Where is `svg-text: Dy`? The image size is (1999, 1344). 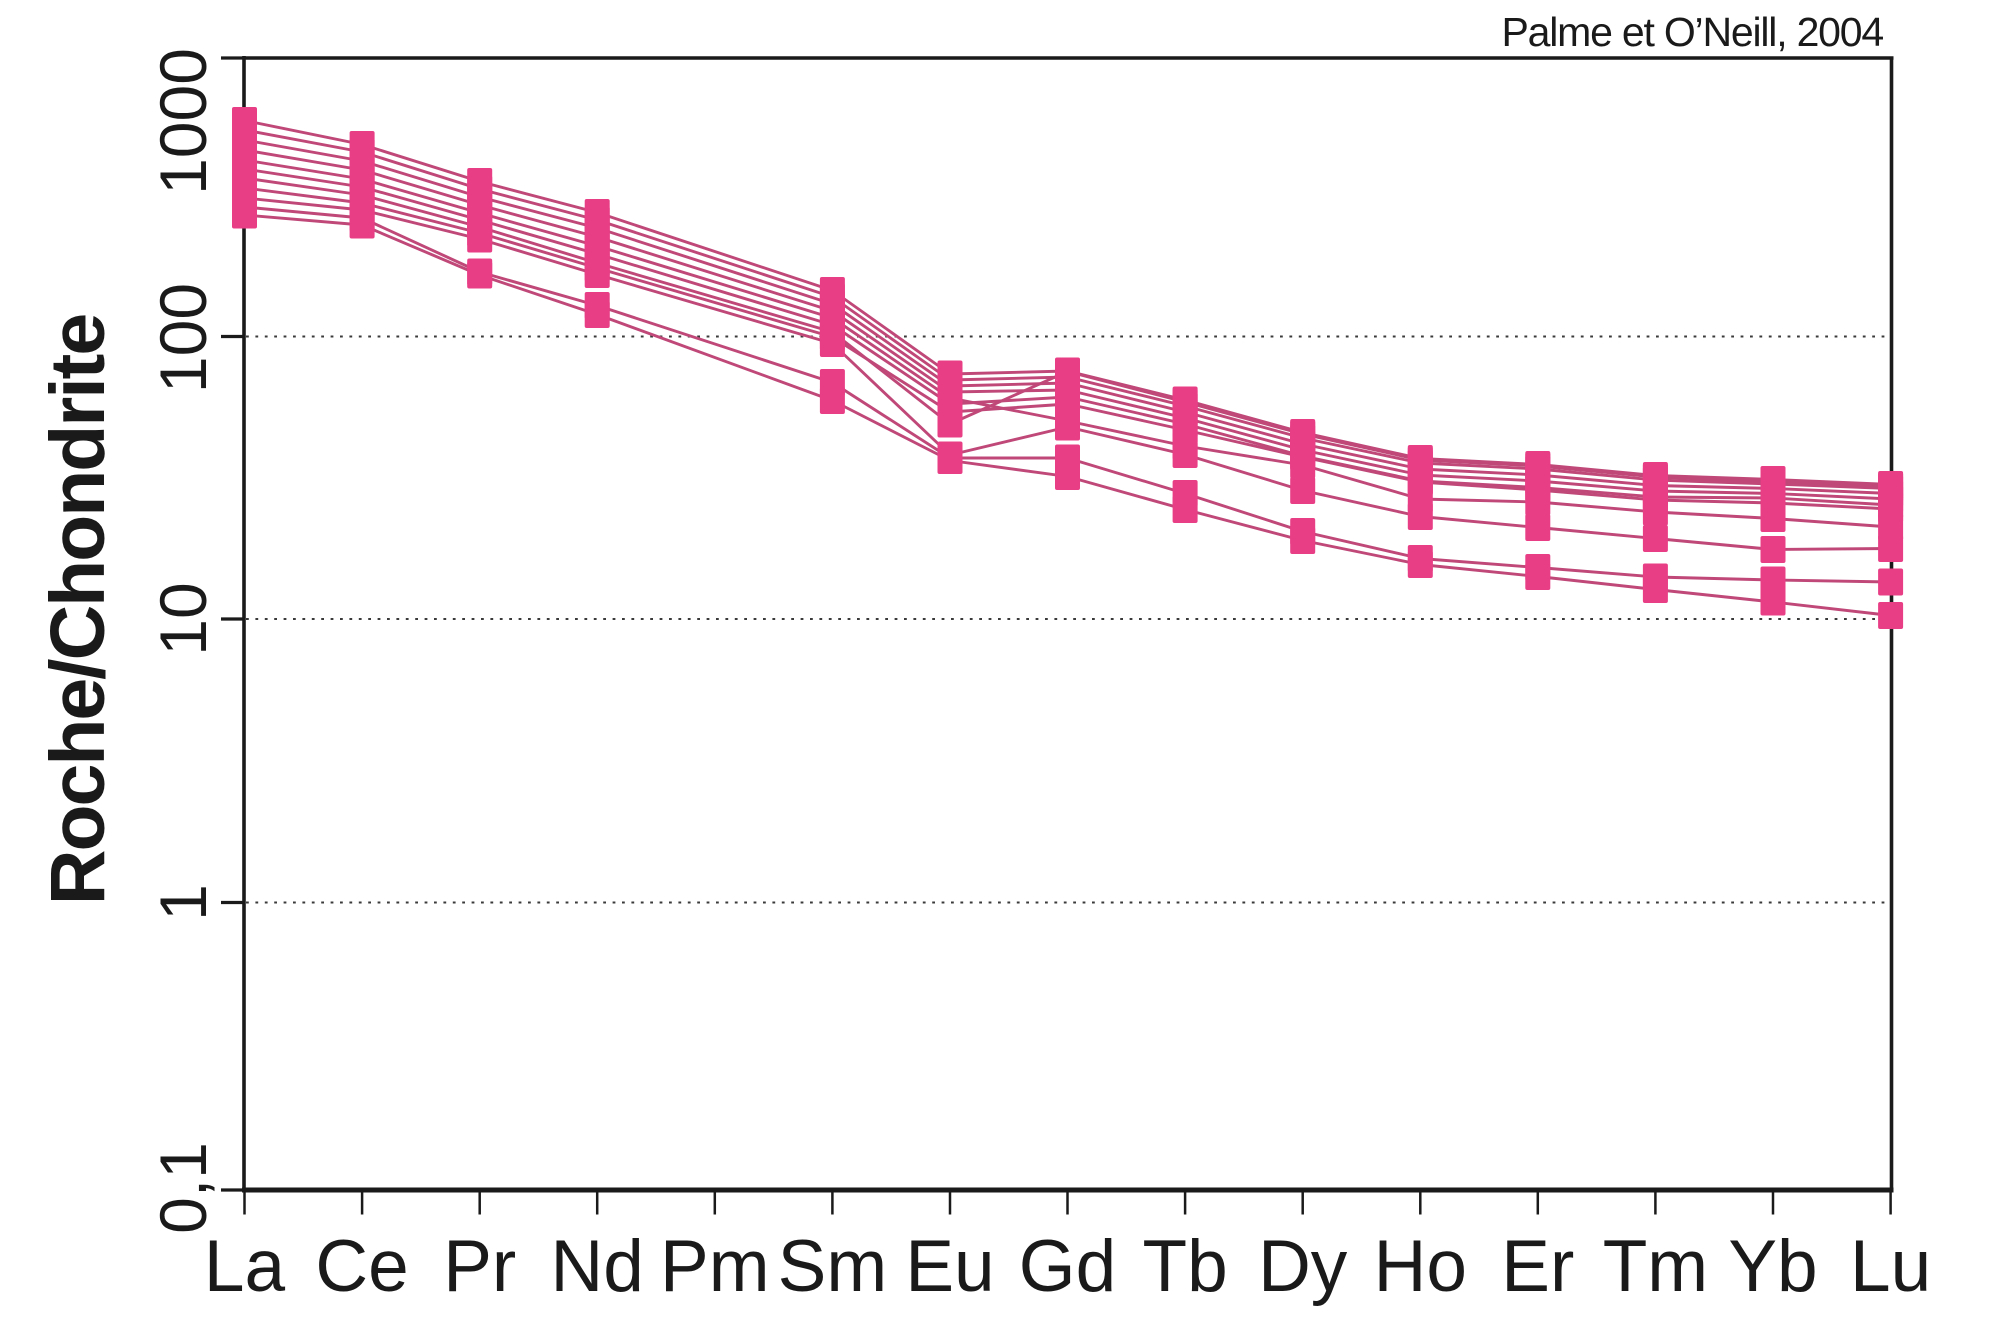 svg-text: Dy is located at coordinates (1303, 1266).